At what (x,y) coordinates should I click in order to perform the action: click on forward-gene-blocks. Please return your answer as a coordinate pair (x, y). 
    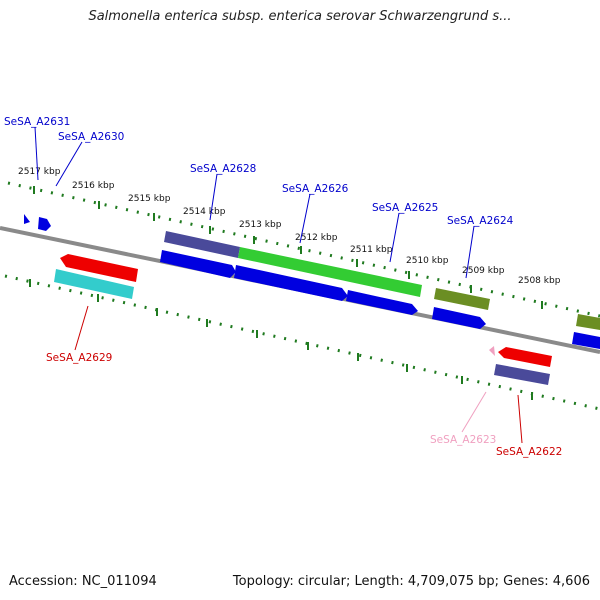
    Looking at the image, I should click on (380, 290).